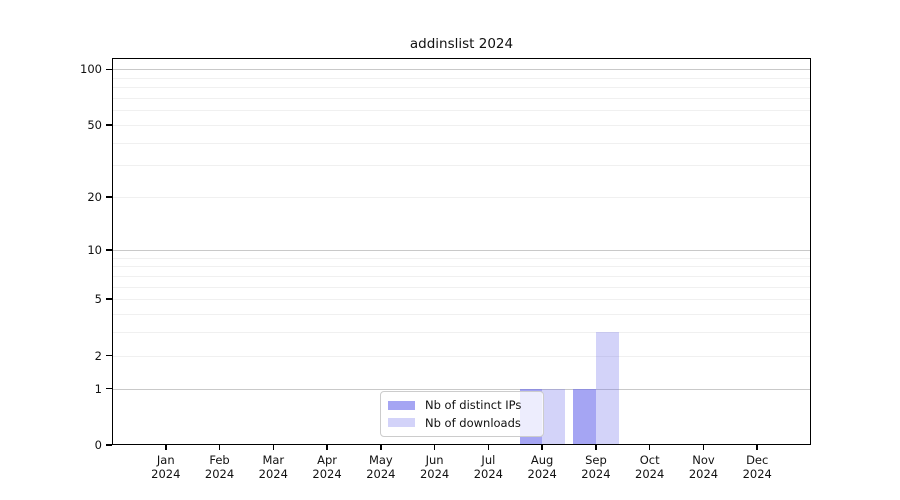 This screenshot has width=900, height=500. What do you see at coordinates (94, 124) in the screenshot?
I see `y-tick-label: 50` at bounding box center [94, 124].